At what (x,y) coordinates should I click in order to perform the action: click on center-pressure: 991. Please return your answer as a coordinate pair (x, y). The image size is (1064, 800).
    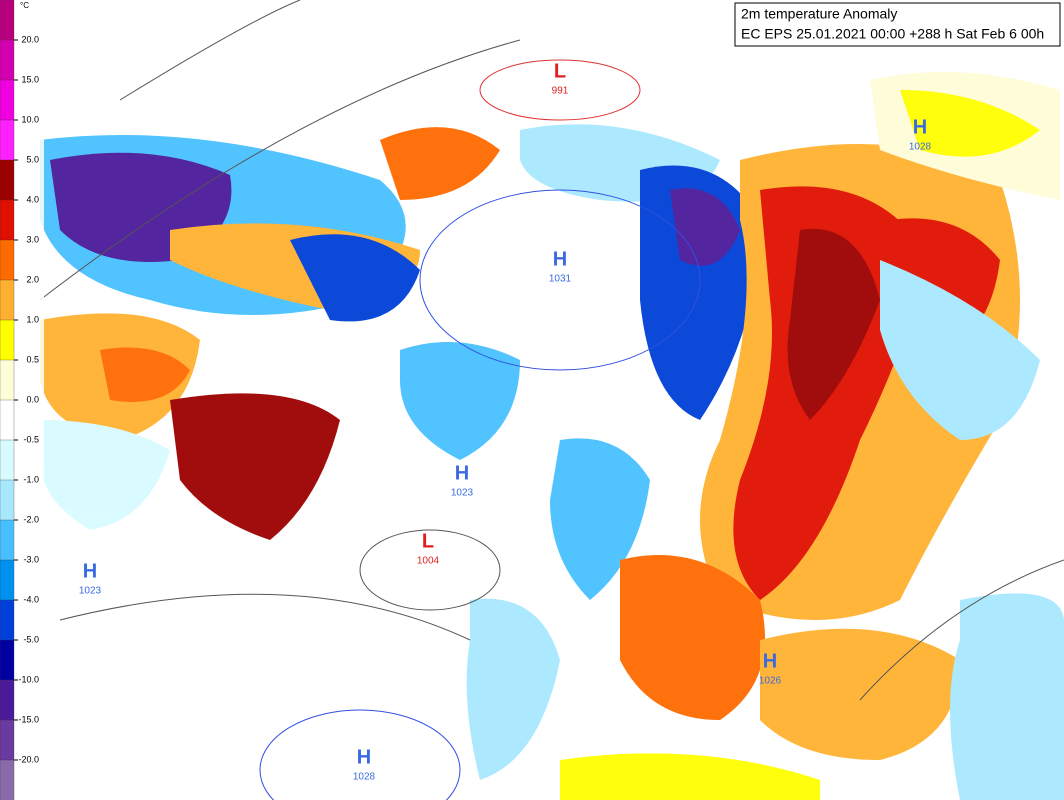
    Looking at the image, I should click on (560, 91).